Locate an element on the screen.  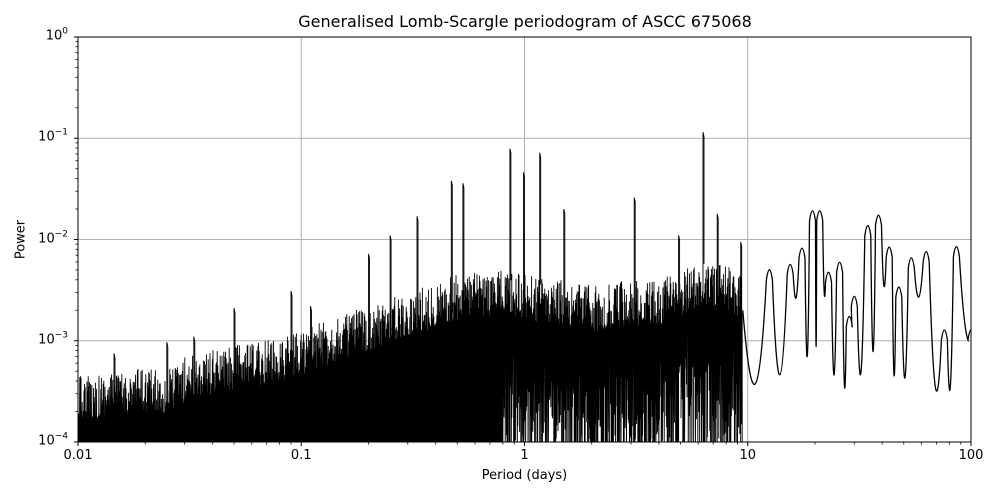
x-tick-label: 0.01 is located at coordinates (78, 455).